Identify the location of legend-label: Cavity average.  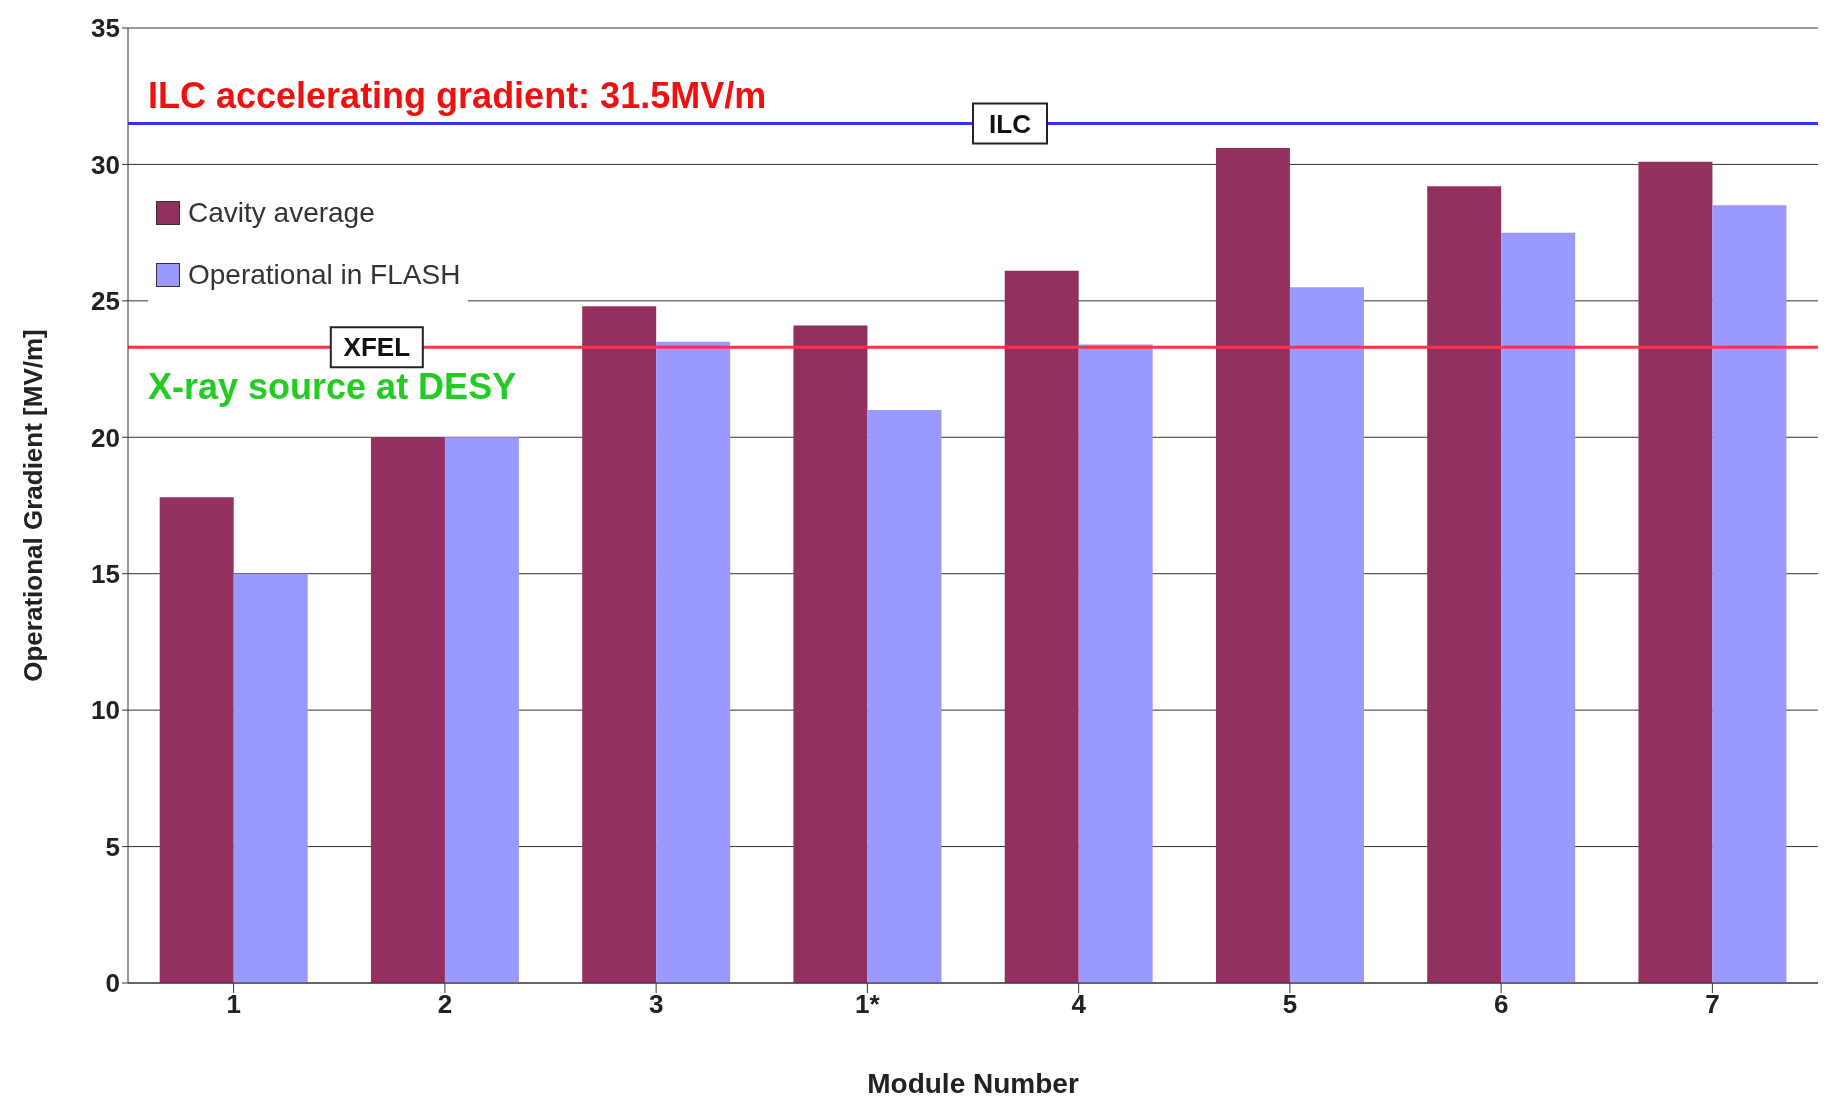
(281, 213).